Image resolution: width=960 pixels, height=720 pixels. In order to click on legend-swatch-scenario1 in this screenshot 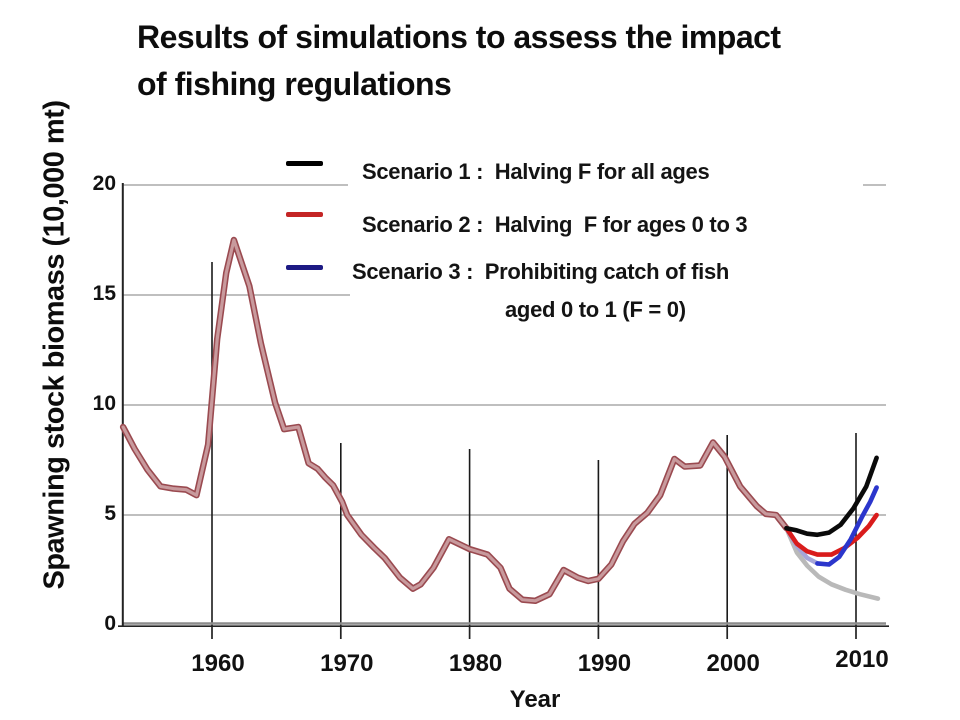, I will do `click(304, 163)`.